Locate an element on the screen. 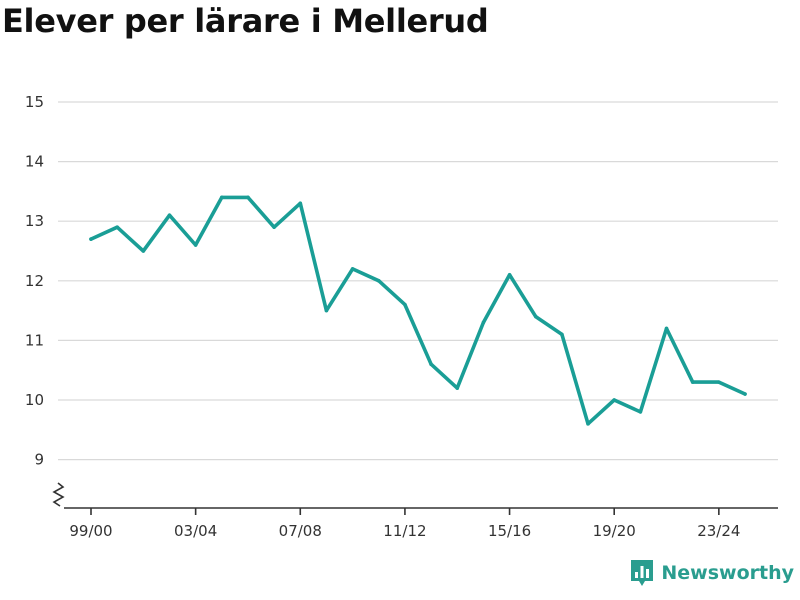  y-tick-label: 9 is located at coordinates (39, 460).